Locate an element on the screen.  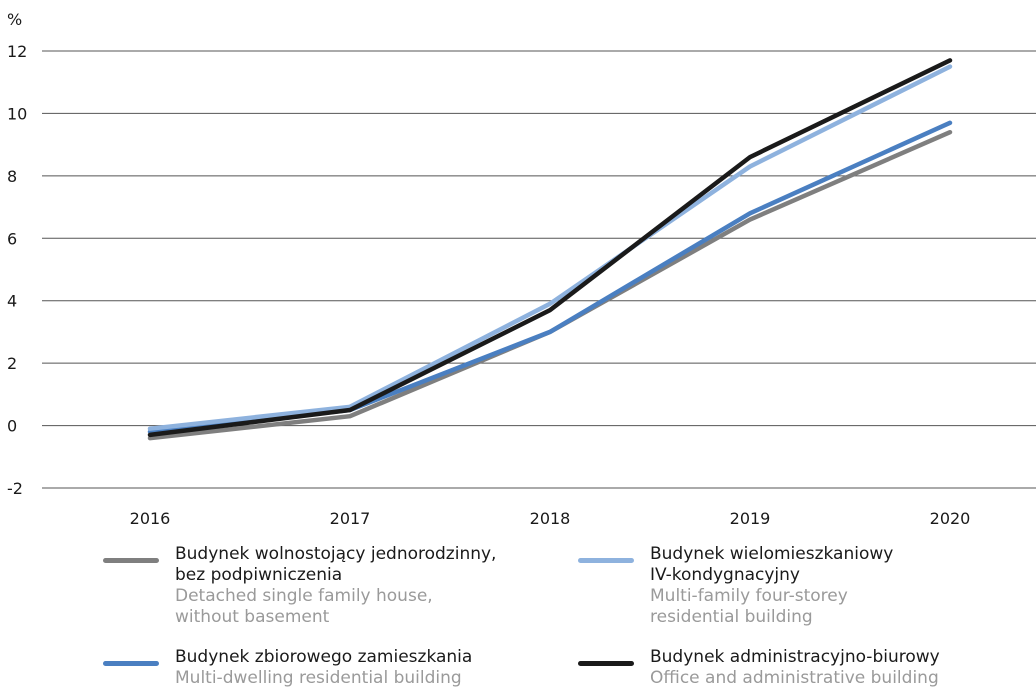
x-tick-label: 2017 is located at coordinates (350, 518).